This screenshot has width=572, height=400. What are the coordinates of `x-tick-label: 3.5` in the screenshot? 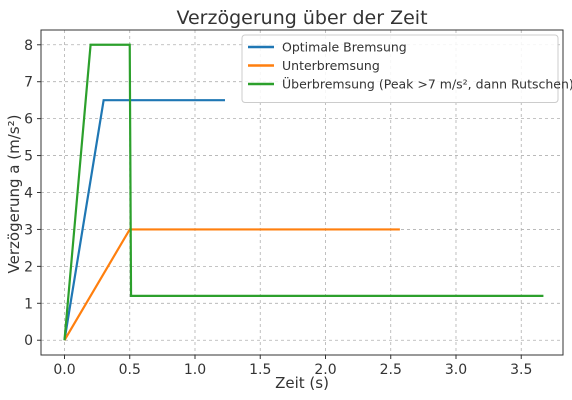 It's located at (521, 370).